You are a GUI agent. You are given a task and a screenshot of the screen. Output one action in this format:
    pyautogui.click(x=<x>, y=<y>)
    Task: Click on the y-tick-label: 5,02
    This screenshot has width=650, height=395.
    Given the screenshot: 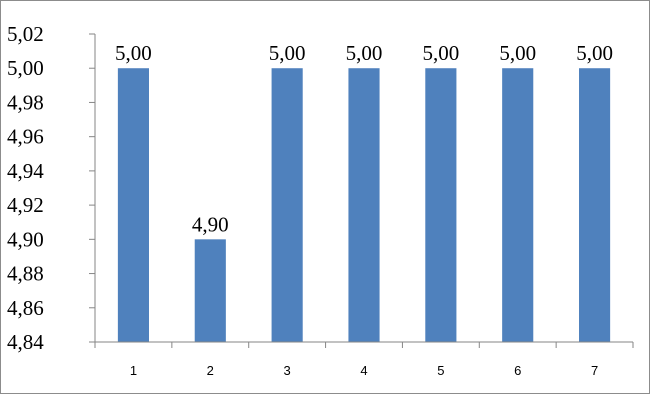 What is the action you would take?
    pyautogui.click(x=25, y=34)
    